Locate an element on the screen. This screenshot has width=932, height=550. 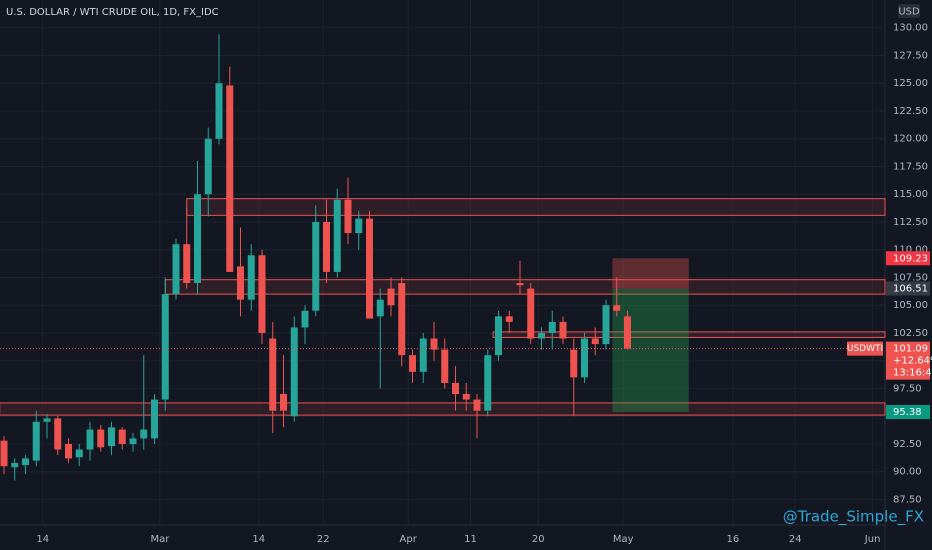
y-tick-label: 125.00 is located at coordinates (910, 83).